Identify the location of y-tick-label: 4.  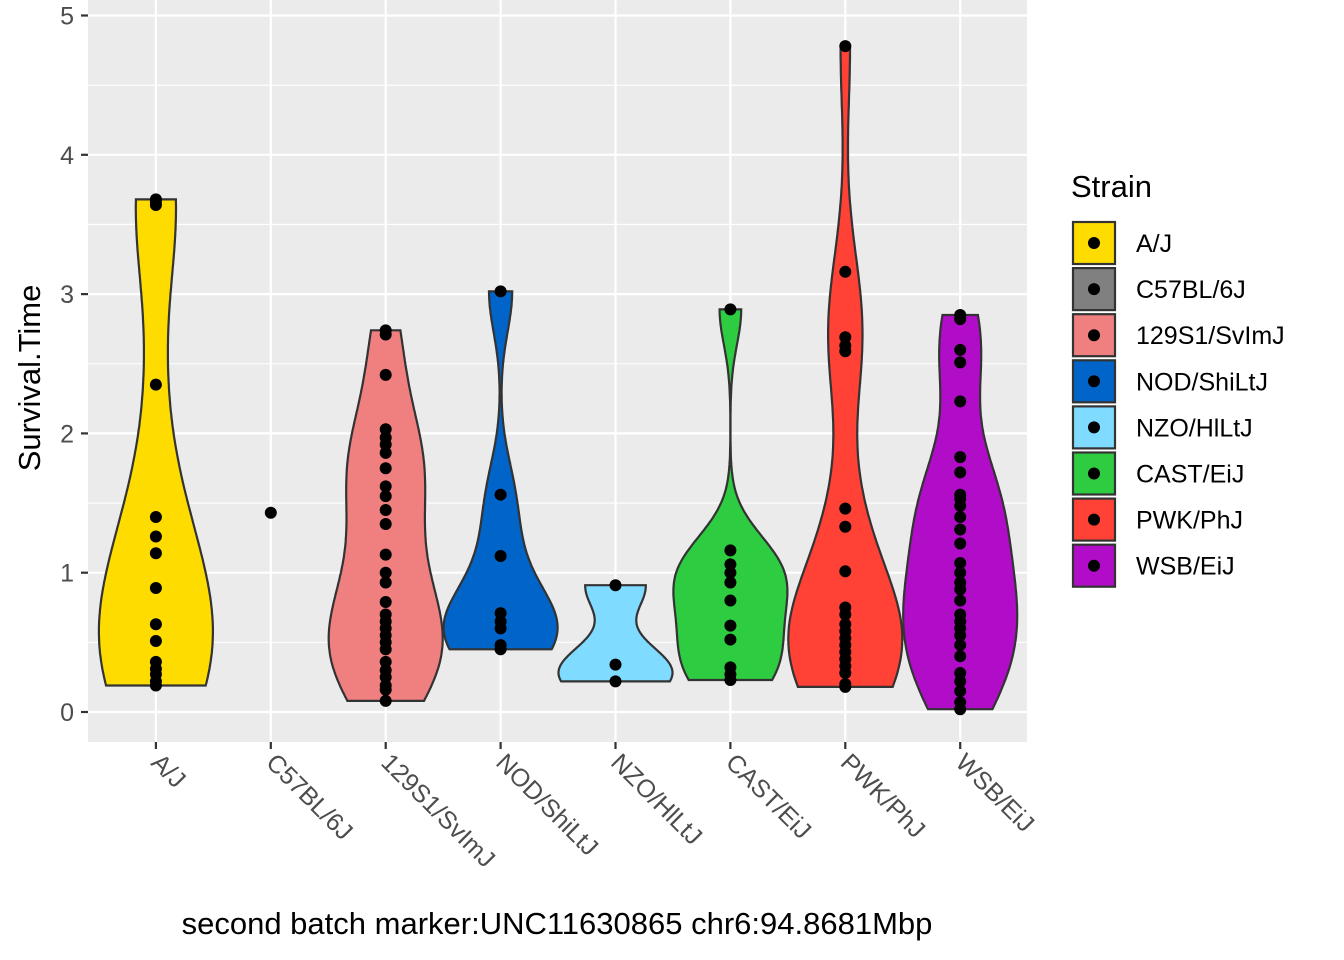
(67, 156).